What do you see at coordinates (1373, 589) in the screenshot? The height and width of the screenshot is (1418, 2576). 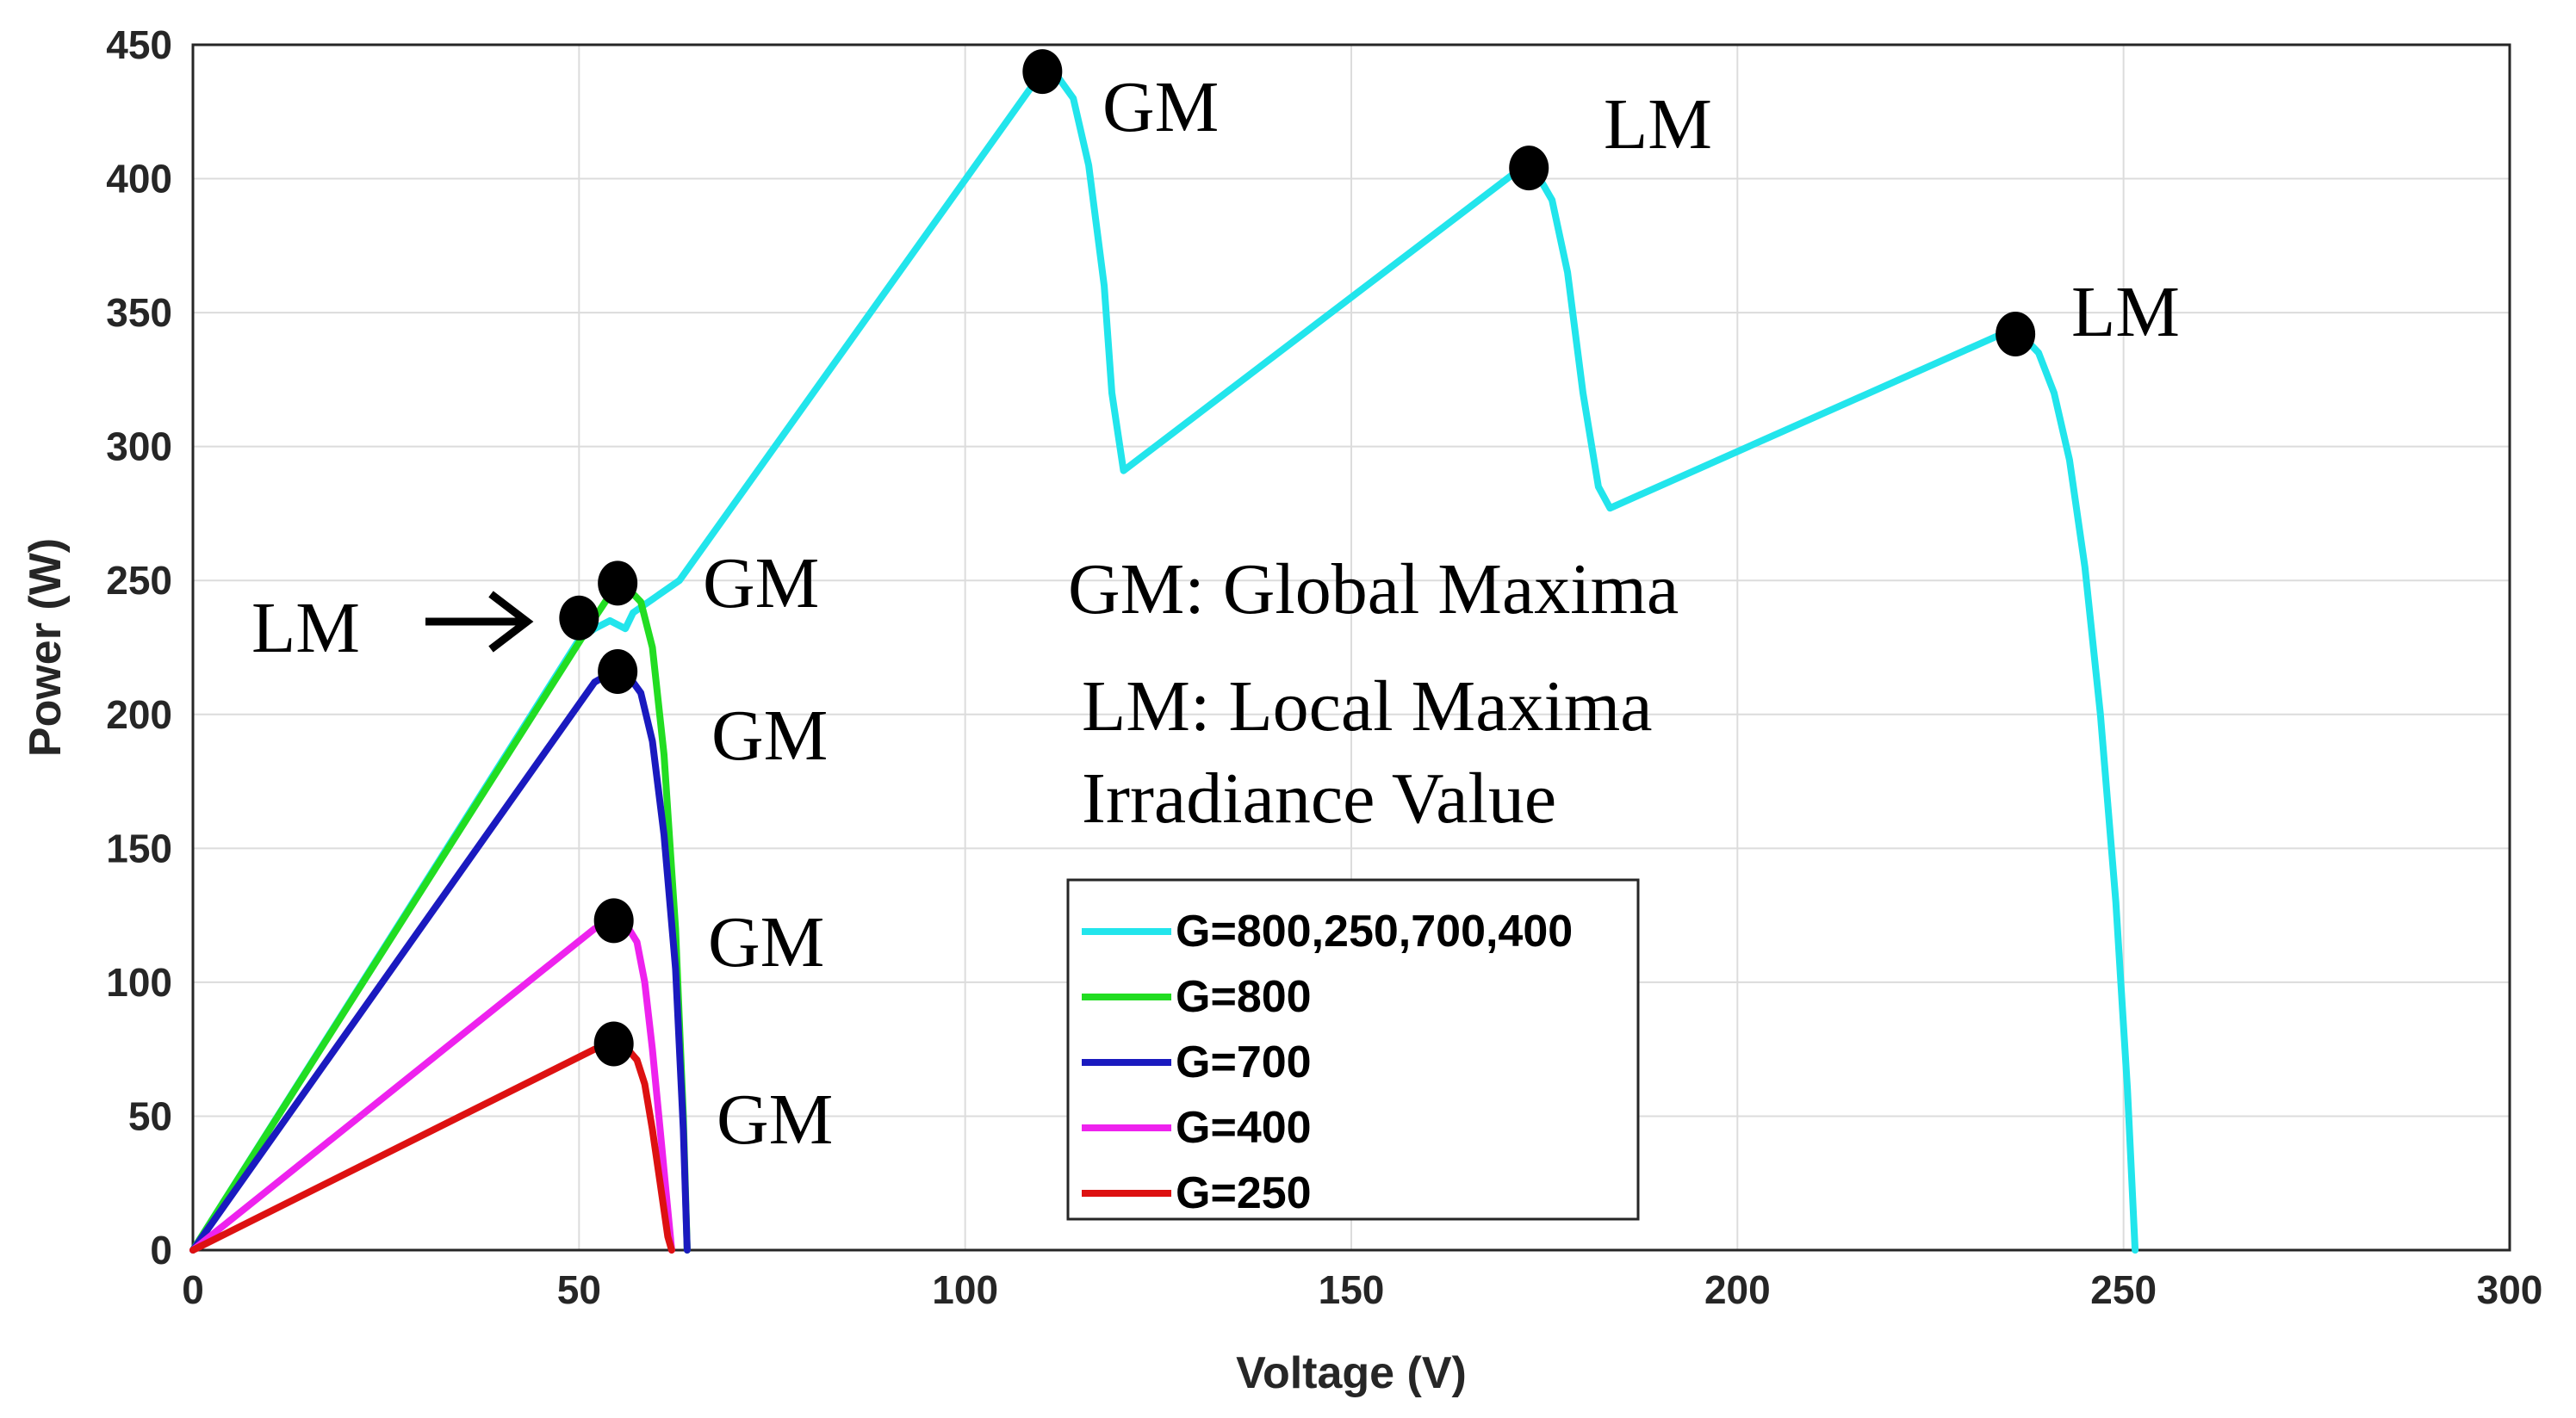 I see `definition-global-maxima: GM: Global Maxima` at bounding box center [1373, 589].